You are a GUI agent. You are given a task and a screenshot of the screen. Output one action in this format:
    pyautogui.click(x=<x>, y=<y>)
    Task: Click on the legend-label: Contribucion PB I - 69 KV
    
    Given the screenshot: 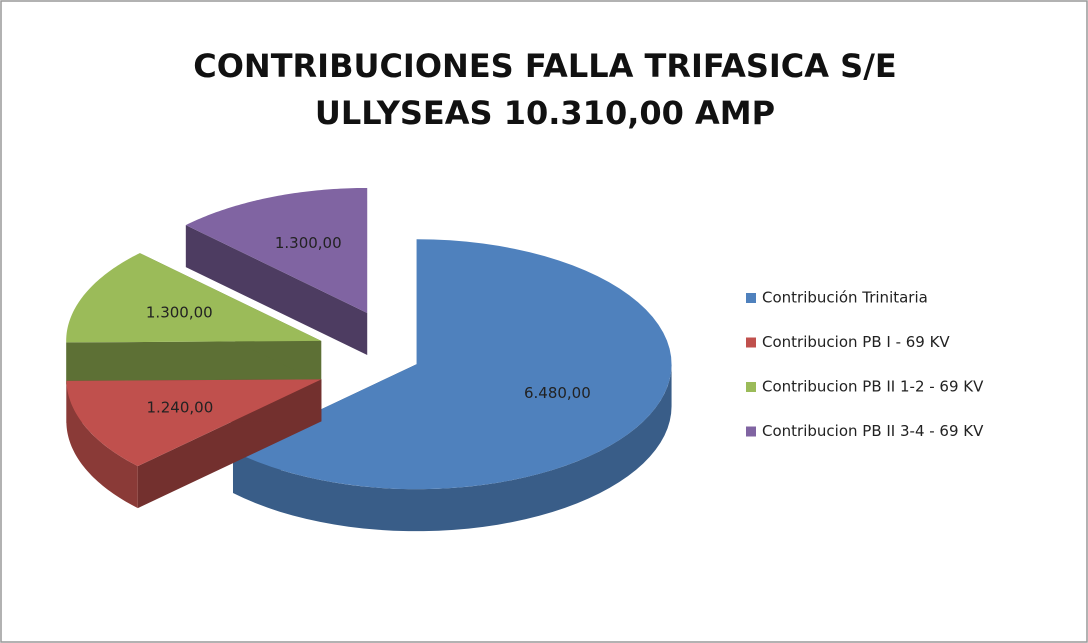 What is the action you would take?
    pyautogui.click(x=856, y=342)
    